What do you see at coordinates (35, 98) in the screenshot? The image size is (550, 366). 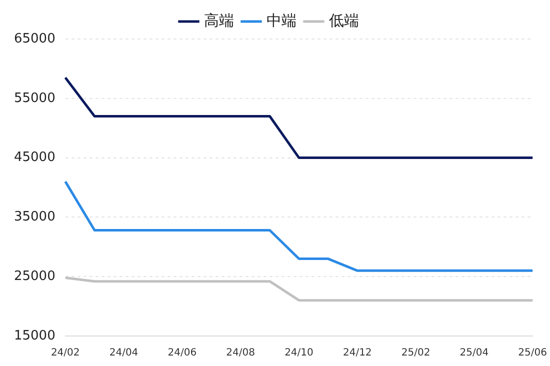 I see `y-tick-label: 55000` at bounding box center [35, 98].